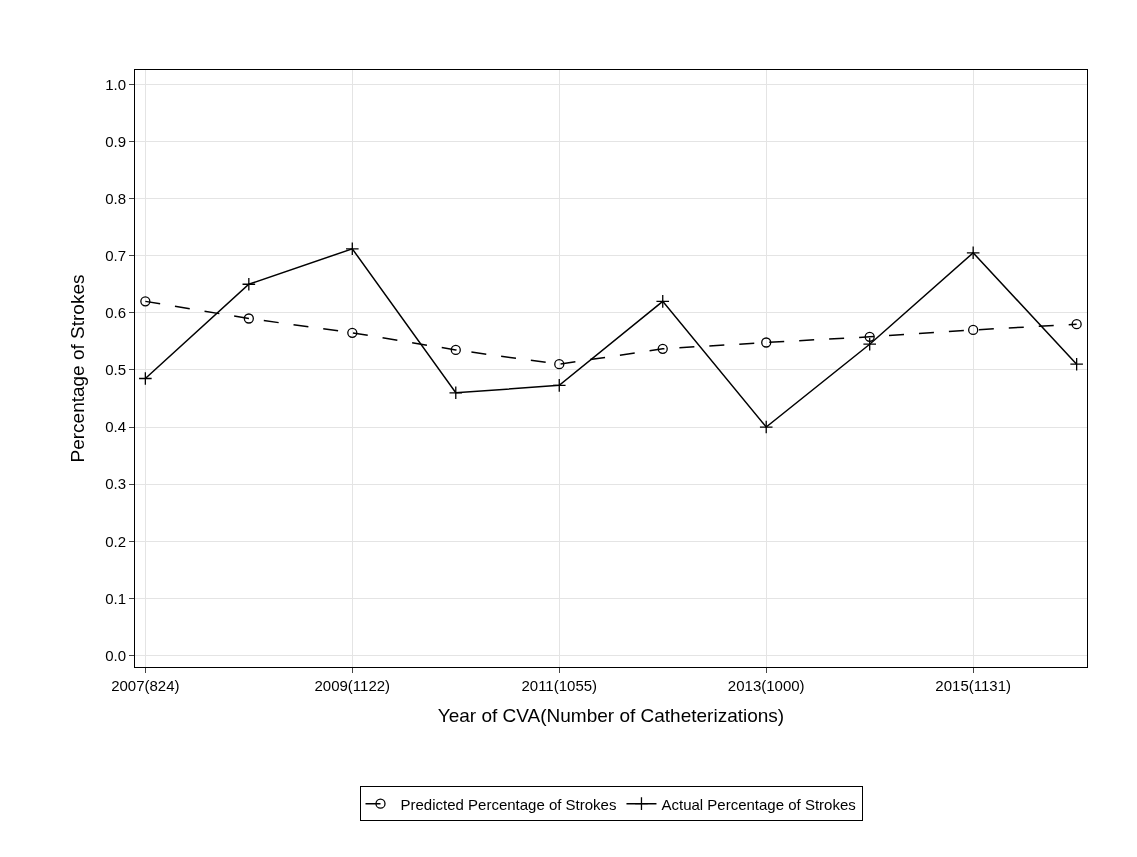 Image resolution: width=1137 pixels, height=857 pixels. I want to click on y-tick-label: 0.7, so click(115, 255).